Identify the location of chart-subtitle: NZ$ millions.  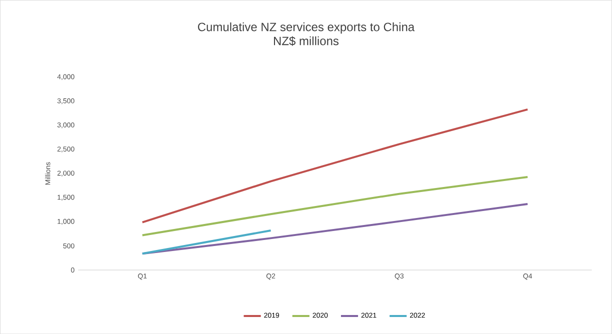
(306, 41).